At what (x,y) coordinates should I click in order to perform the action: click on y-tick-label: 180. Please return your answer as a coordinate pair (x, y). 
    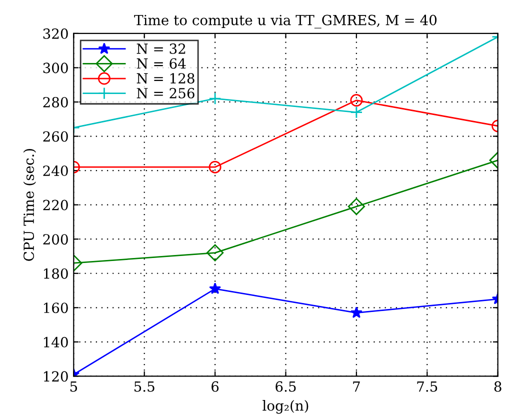
    Looking at the image, I should click on (56, 273).